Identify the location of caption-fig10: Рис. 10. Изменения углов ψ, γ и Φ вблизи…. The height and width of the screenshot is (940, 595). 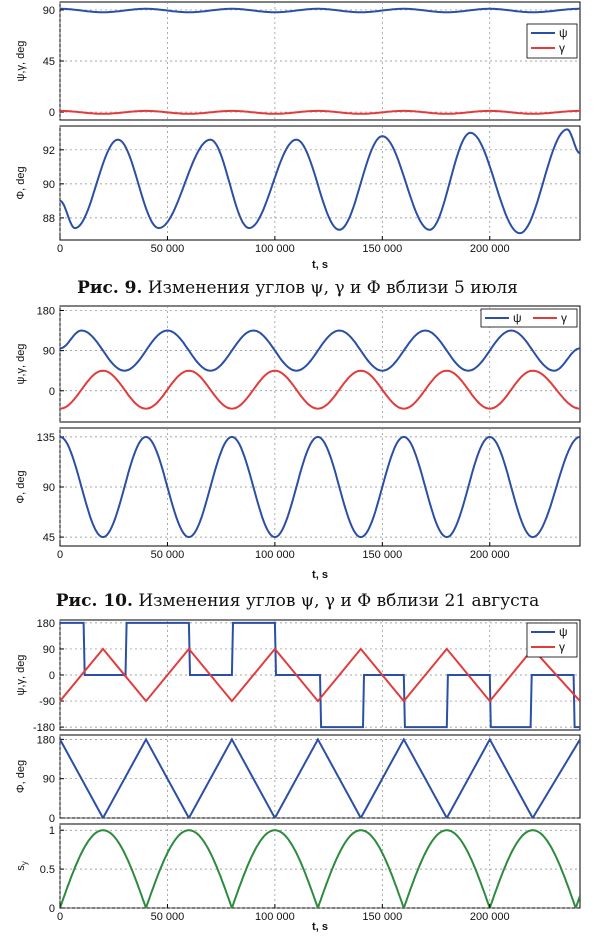
(297, 601).